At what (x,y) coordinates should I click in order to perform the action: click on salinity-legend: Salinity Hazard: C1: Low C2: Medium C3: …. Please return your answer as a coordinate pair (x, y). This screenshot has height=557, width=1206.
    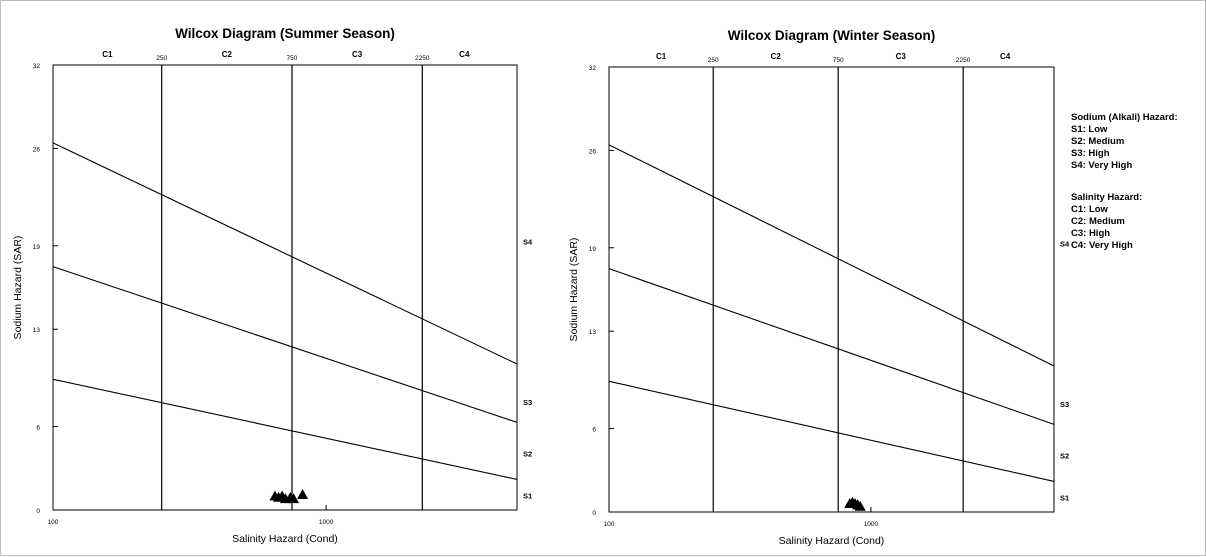
    Looking at the image, I should click on (1124, 222).